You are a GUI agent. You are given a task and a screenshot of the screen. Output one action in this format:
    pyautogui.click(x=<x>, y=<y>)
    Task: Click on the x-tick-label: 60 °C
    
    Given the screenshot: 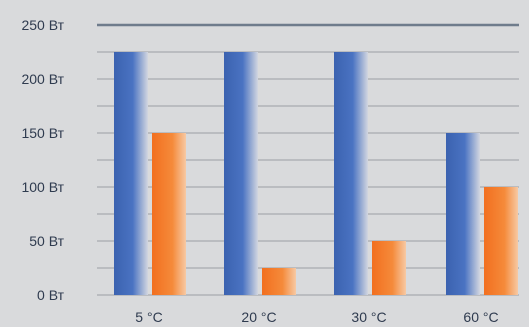 What is the action you would take?
    pyautogui.click(x=480, y=317)
    